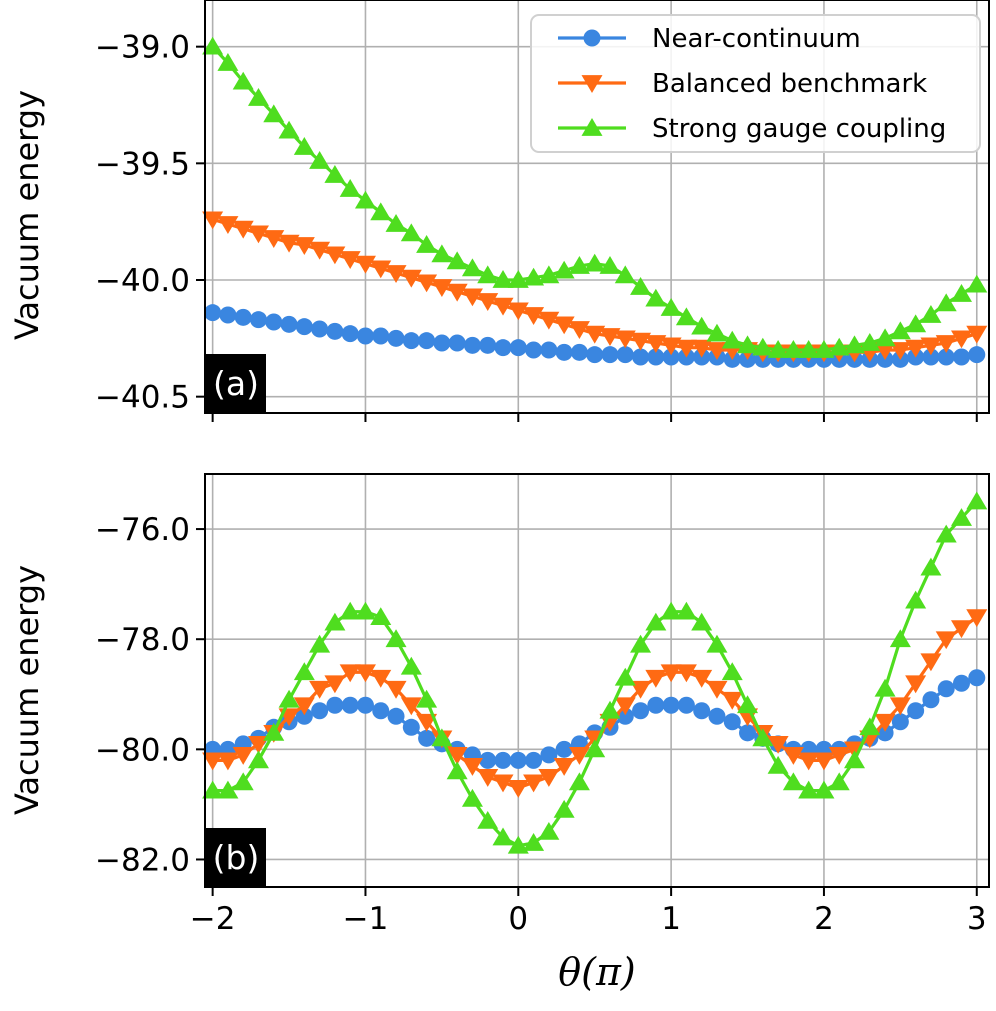 This screenshot has height=1011, width=996. What do you see at coordinates (213, 919) in the screenshot?
I see `panel-b-x-tick-label: −2` at bounding box center [213, 919].